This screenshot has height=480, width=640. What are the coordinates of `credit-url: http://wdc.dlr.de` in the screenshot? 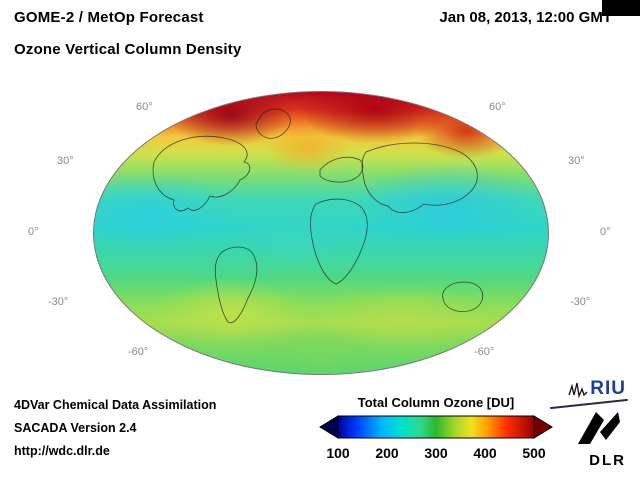 It's located at (62, 451).